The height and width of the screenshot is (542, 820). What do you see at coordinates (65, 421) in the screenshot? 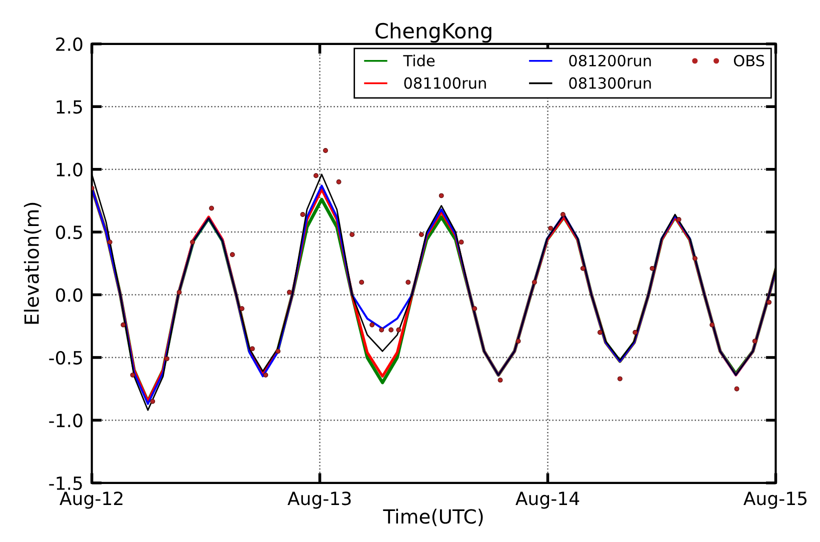
I see `y-tick-label: -1.0` at bounding box center [65, 421].